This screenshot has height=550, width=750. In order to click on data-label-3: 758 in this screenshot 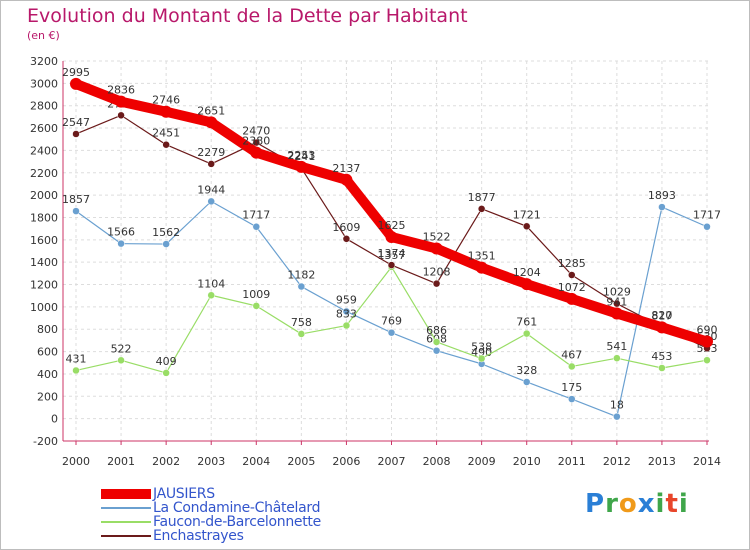, I will do `click(301, 322)`.